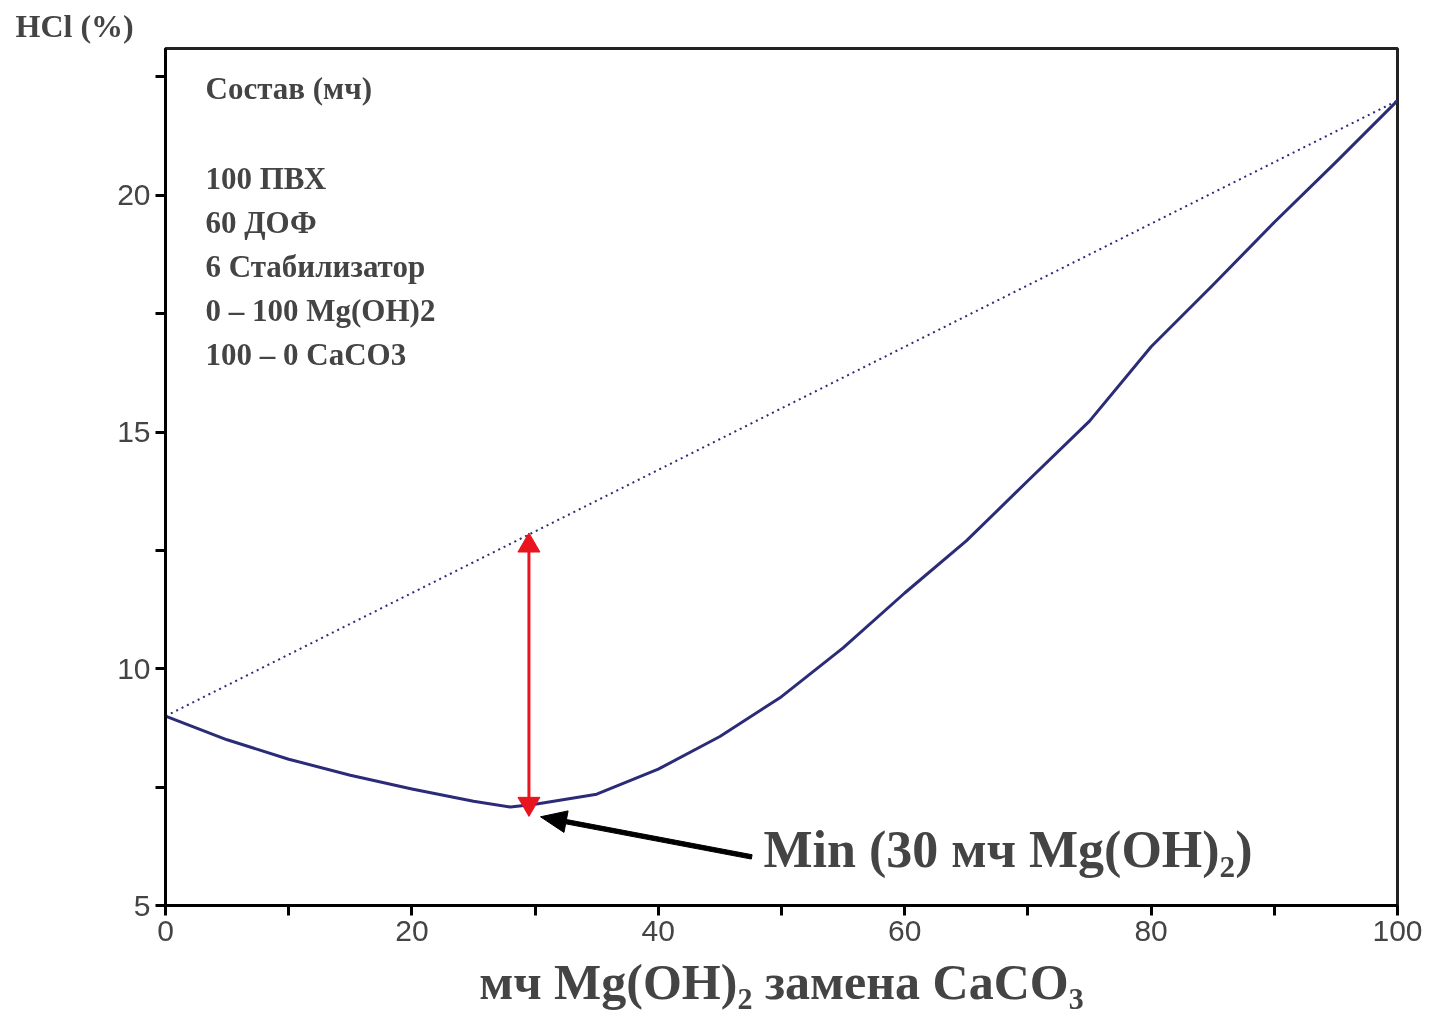 The width and height of the screenshot is (1430, 1035). I want to click on x-tick-label: 100, so click(1397, 930).